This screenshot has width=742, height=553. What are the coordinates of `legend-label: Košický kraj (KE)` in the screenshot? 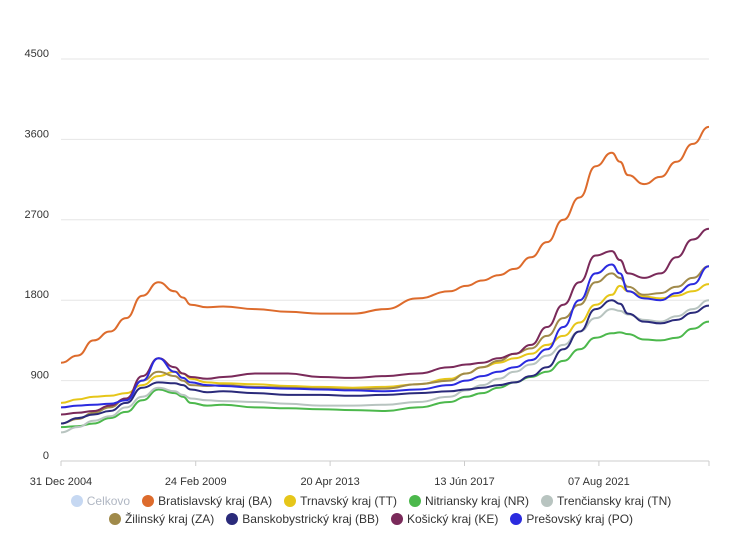 It's located at (453, 519).